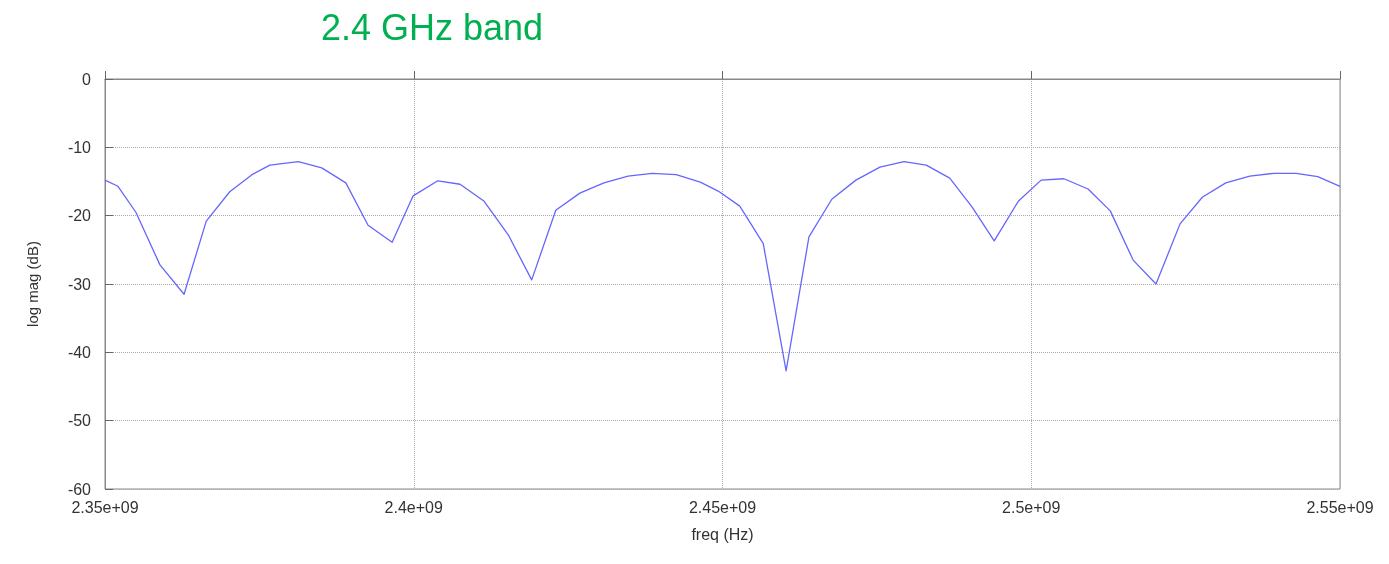 Image resolution: width=1389 pixels, height=564 pixels. What do you see at coordinates (79, 352) in the screenshot?
I see `y-tick-label: -40` at bounding box center [79, 352].